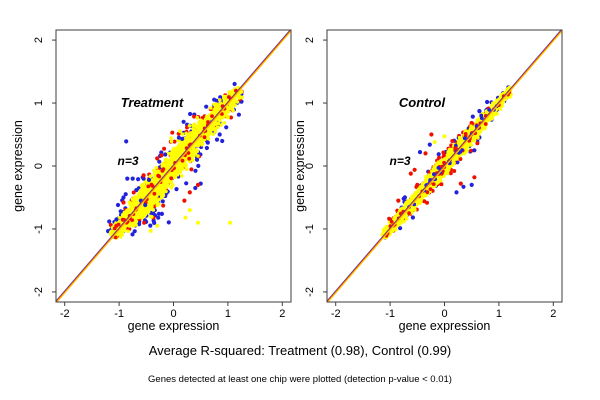 Image resolution: width=600 pixels, height=400 pixels. What do you see at coordinates (152, 102) in the screenshot?
I see `panel-title-treatment: Treatment` at bounding box center [152, 102].